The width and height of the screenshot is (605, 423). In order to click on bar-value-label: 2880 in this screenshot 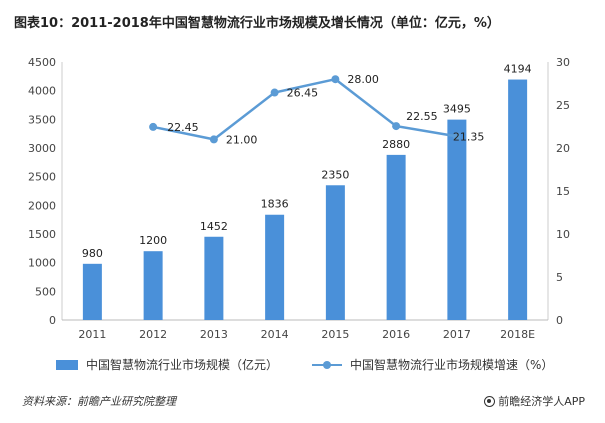, I will do `click(396, 144)`.